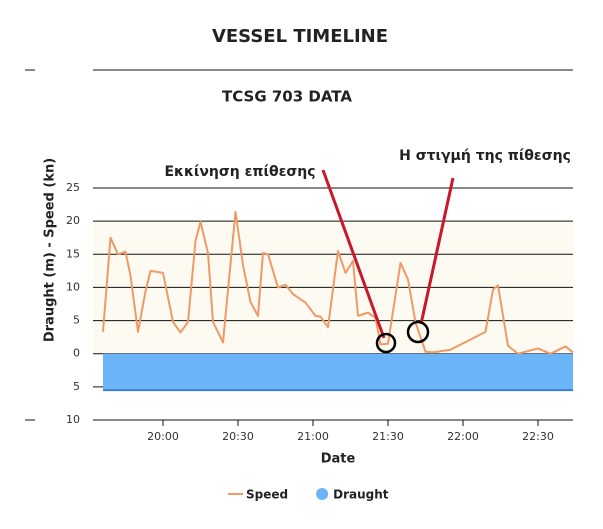  I want to click on y-tick-label: 15, so click(73, 253).